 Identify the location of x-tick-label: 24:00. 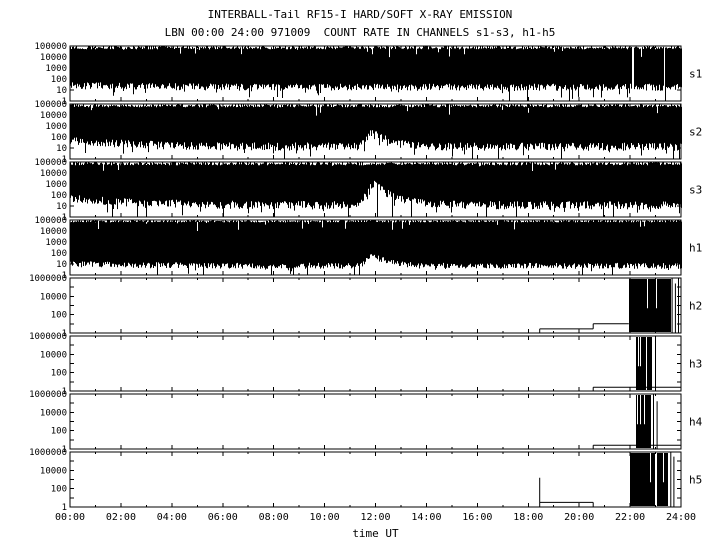
(681, 517).